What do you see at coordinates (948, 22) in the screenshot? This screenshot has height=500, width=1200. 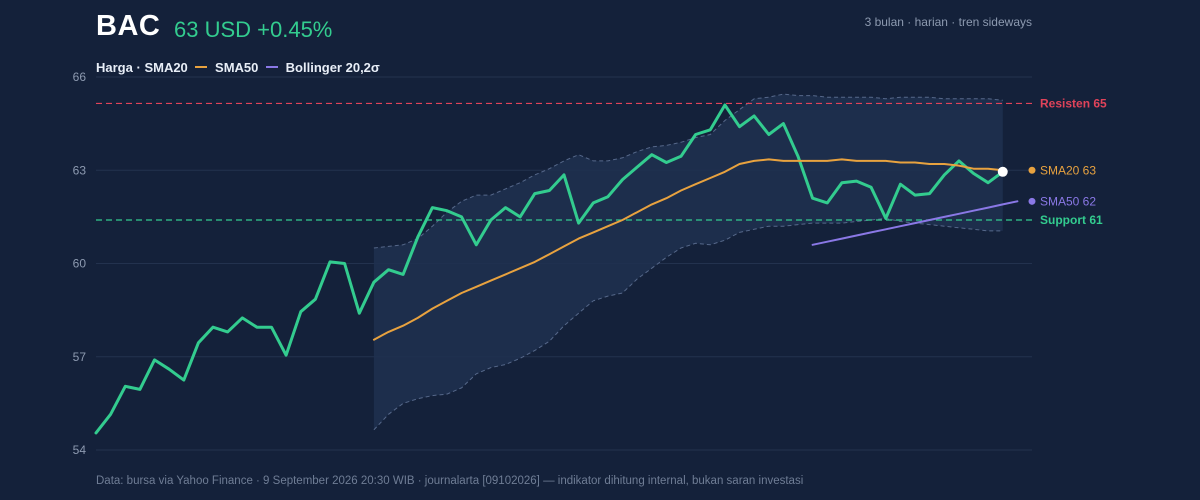 I see `chart-subtitle: 3 bulan · harian · tren sideways` at bounding box center [948, 22].